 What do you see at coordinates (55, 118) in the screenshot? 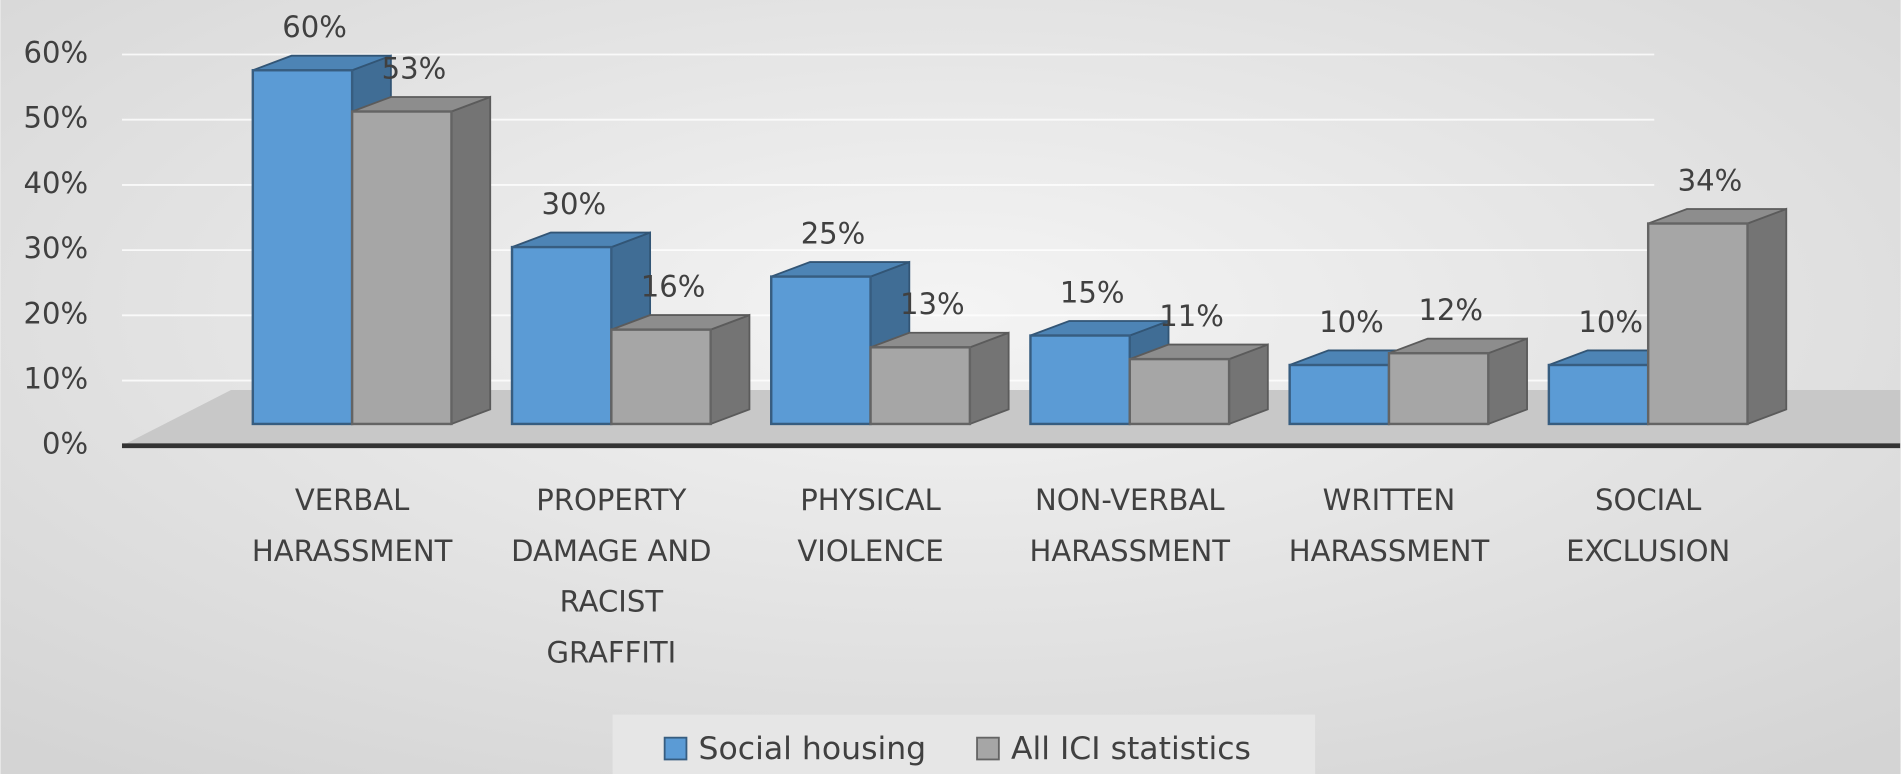
I see `y-tick-label: 50%` at bounding box center [55, 118].